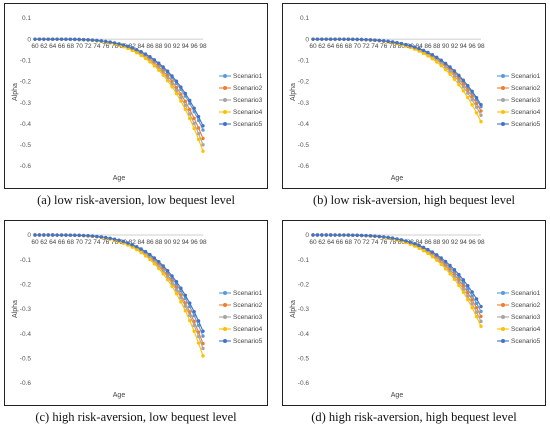  What do you see at coordinates (195, 242) in the screenshot?
I see `x-tick-label: 96` at bounding box center [195, 242].